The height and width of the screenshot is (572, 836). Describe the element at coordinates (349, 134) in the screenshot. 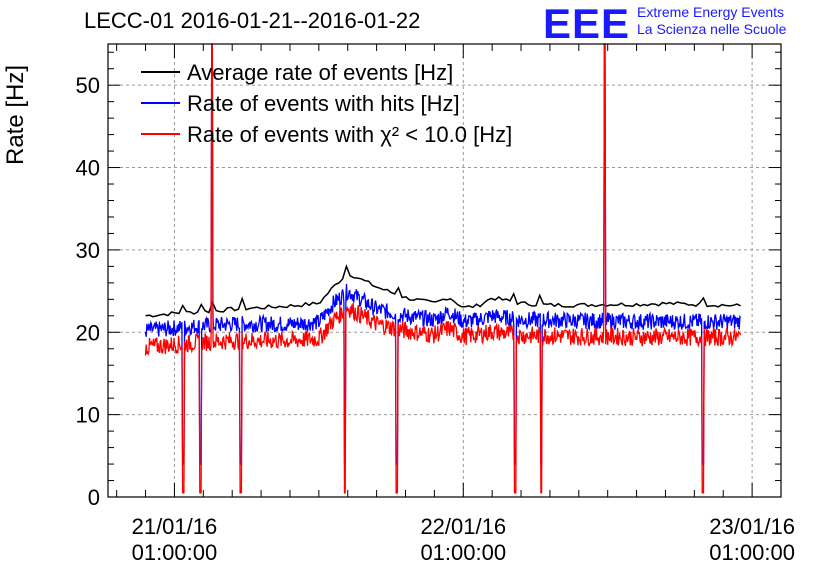

I see `legend-label-3: Rate of events with χ² < 10.0 [Hz]` at that location.